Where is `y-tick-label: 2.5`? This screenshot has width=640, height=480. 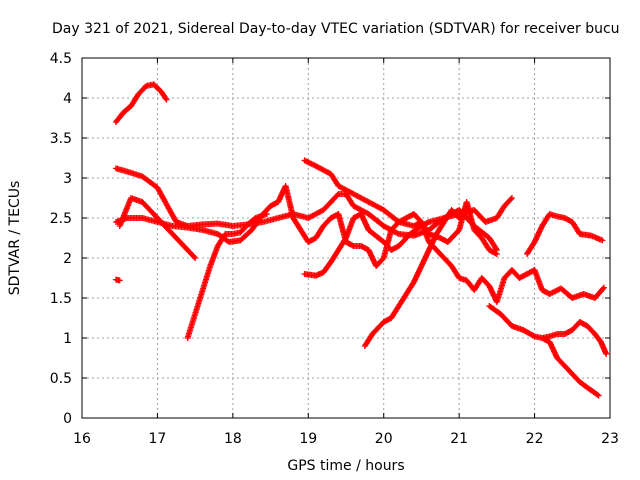
y-tick-label: 2.5 is located at coordinates (61, 219).